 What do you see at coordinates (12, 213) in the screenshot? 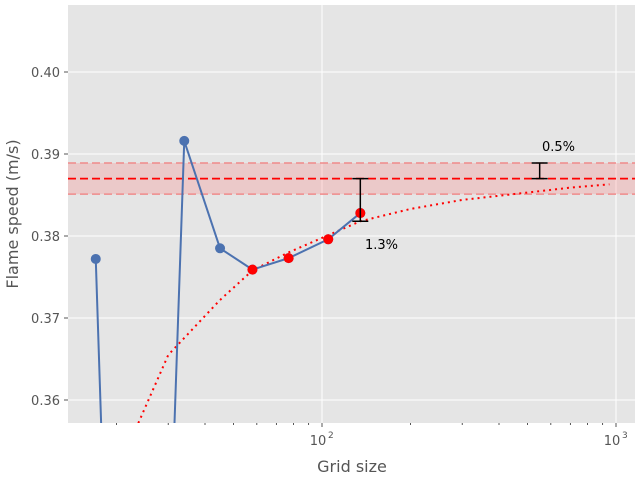
I see `y-axis-label: Flame speed (m/s)` at bounding box center [12, 213].